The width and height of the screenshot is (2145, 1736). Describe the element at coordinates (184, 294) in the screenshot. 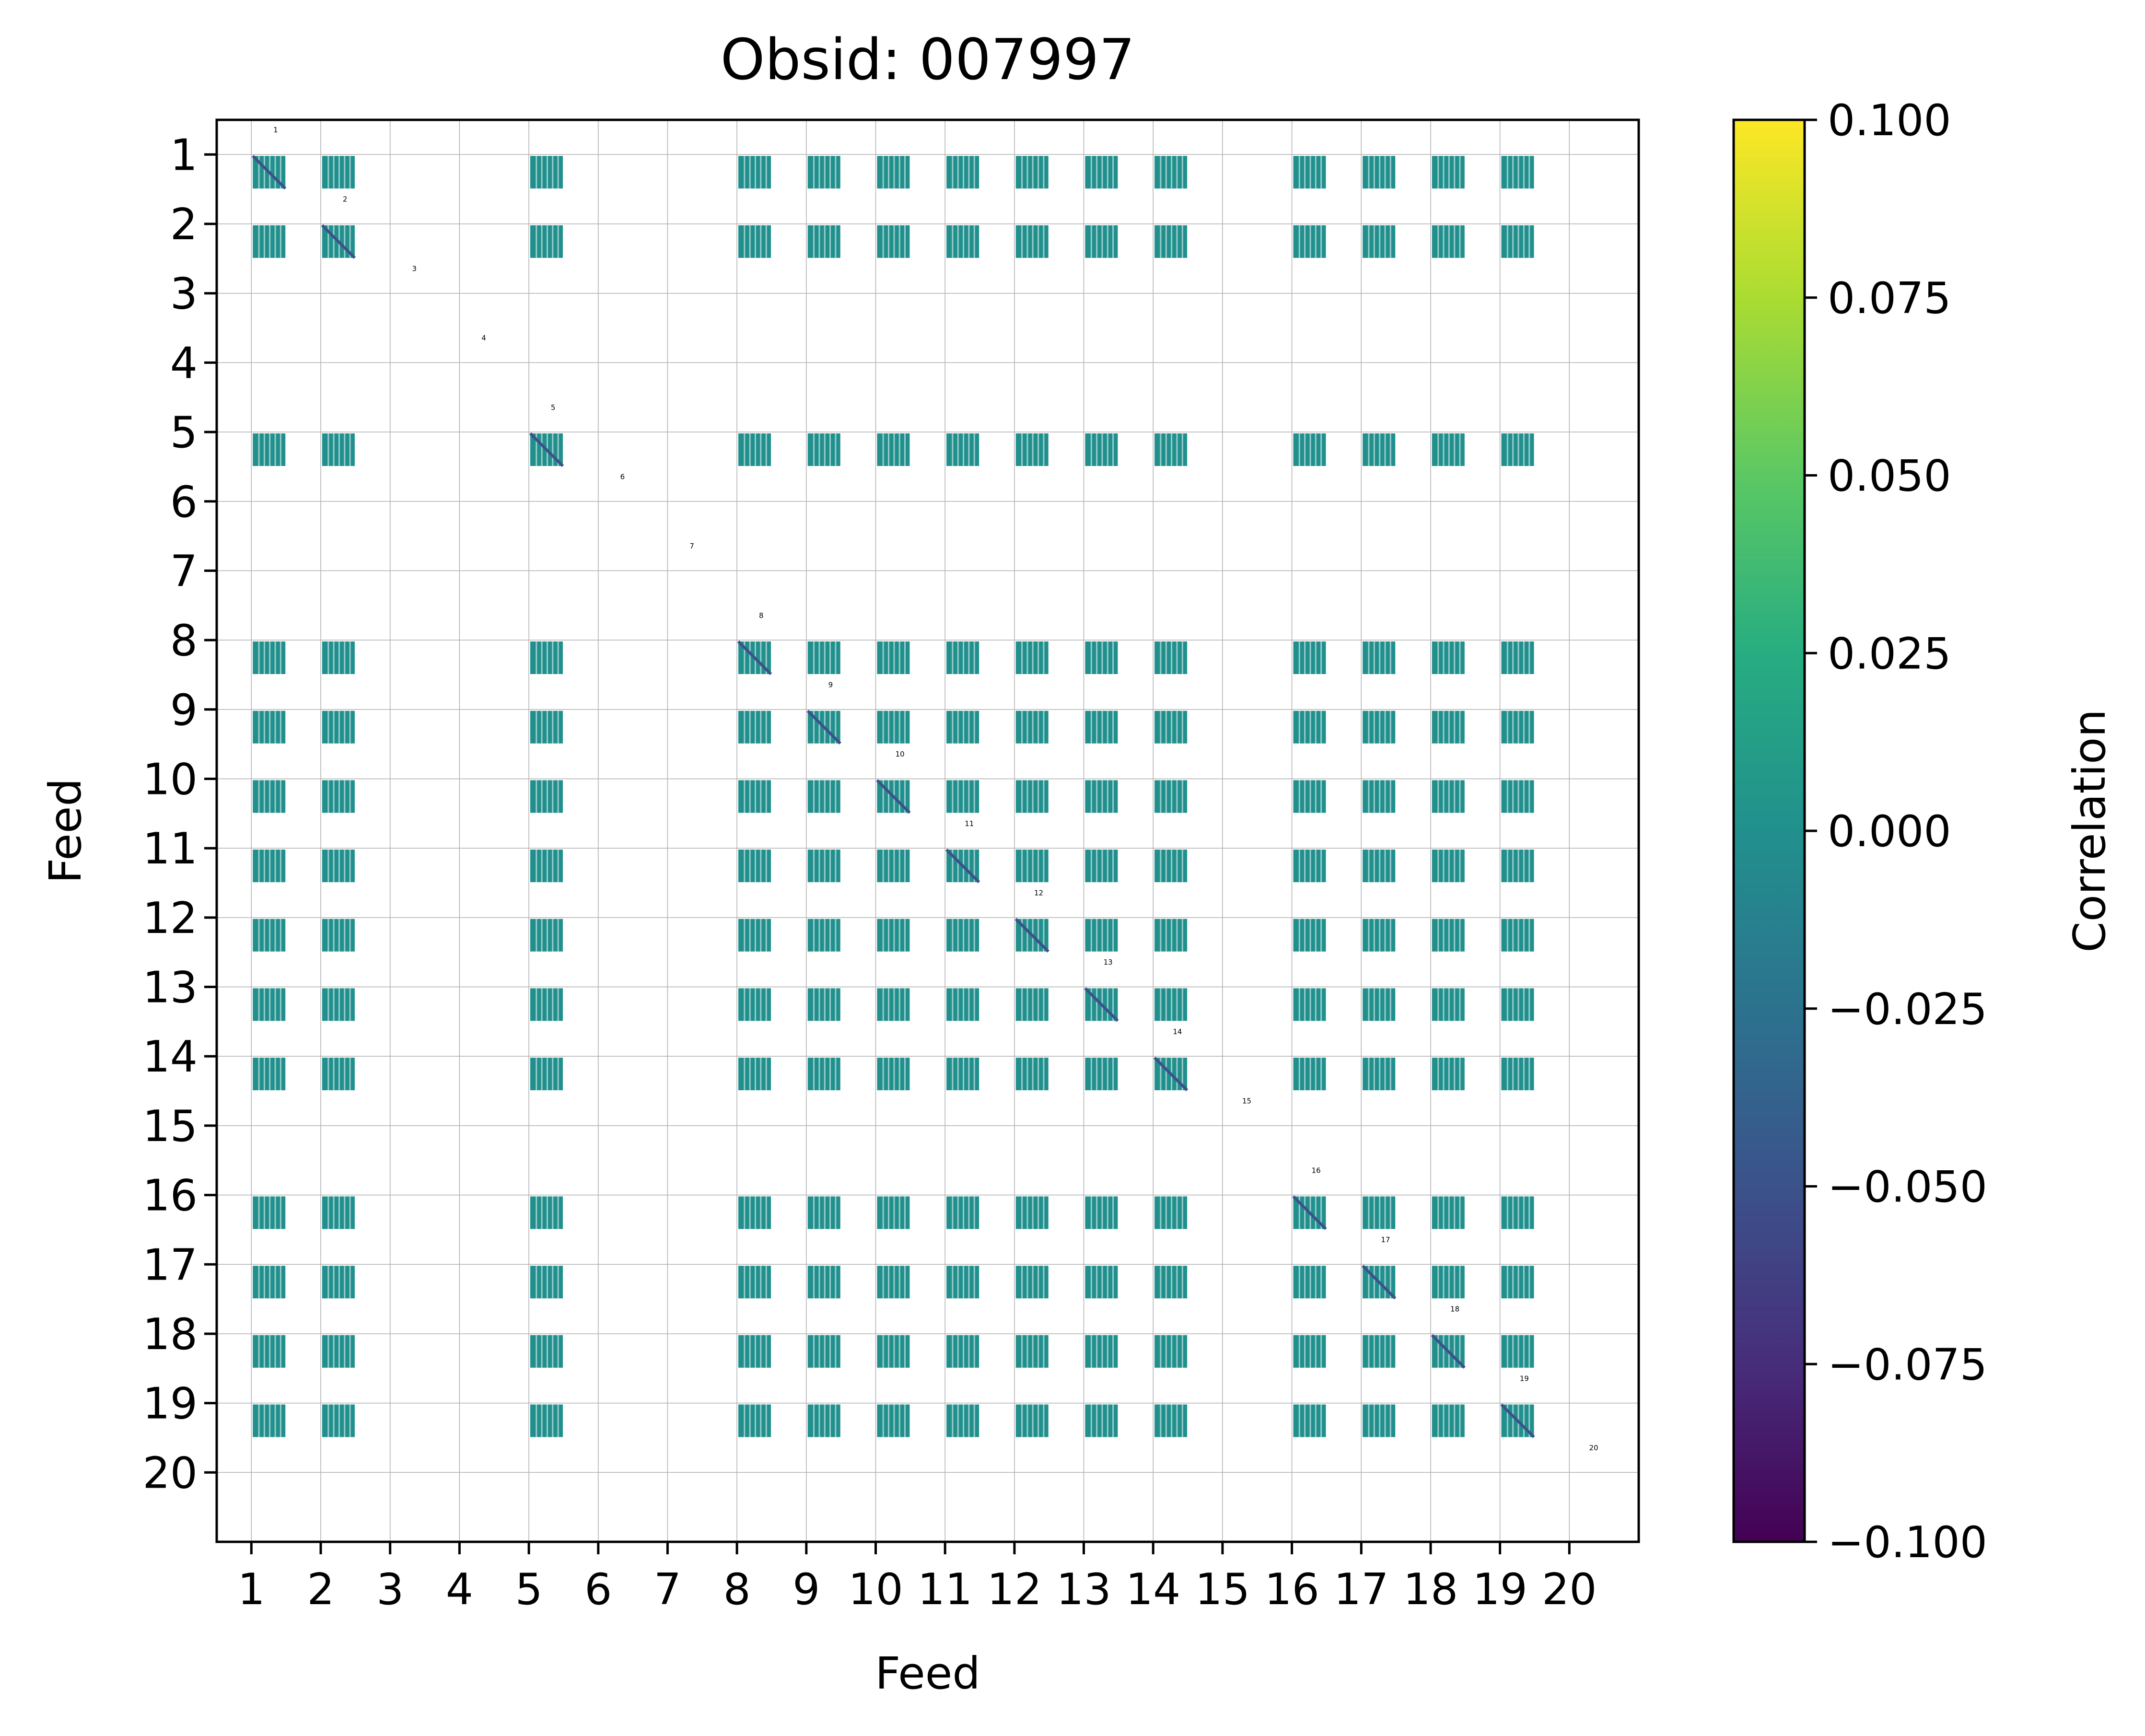

I see `y-tick-label: 3` at that location.